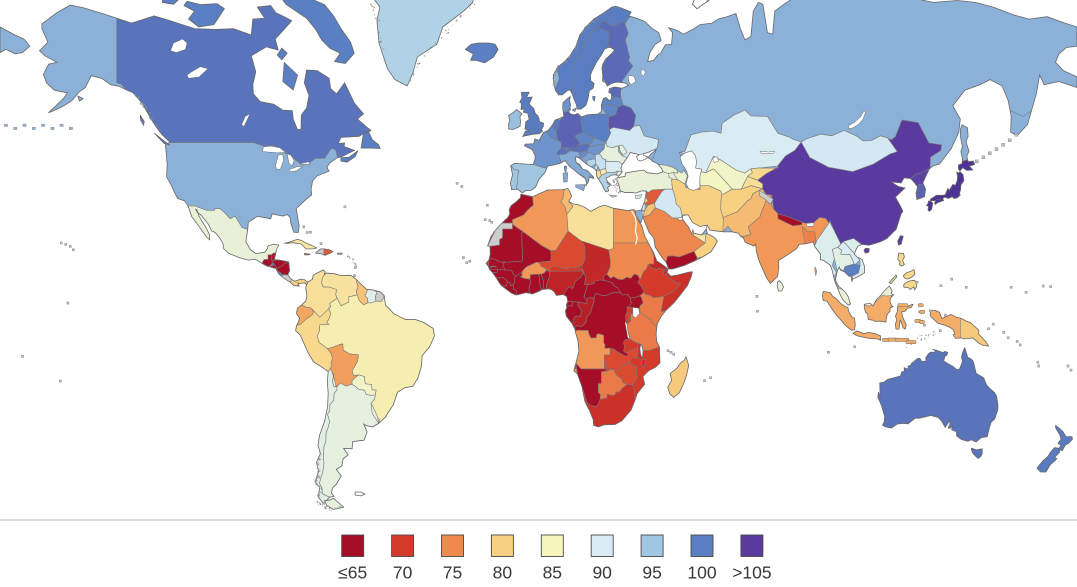 This screenshot has height=587, width=1077. Describe the element at coordinates (651, 573) in the screenshot. I see `svg-text: 95` at that location.